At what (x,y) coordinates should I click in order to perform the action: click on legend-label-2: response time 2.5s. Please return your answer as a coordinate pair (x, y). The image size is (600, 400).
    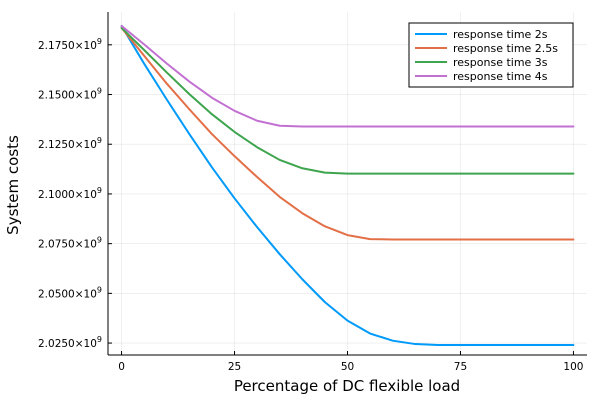
    Looking at the image, I should click on (505, 48).